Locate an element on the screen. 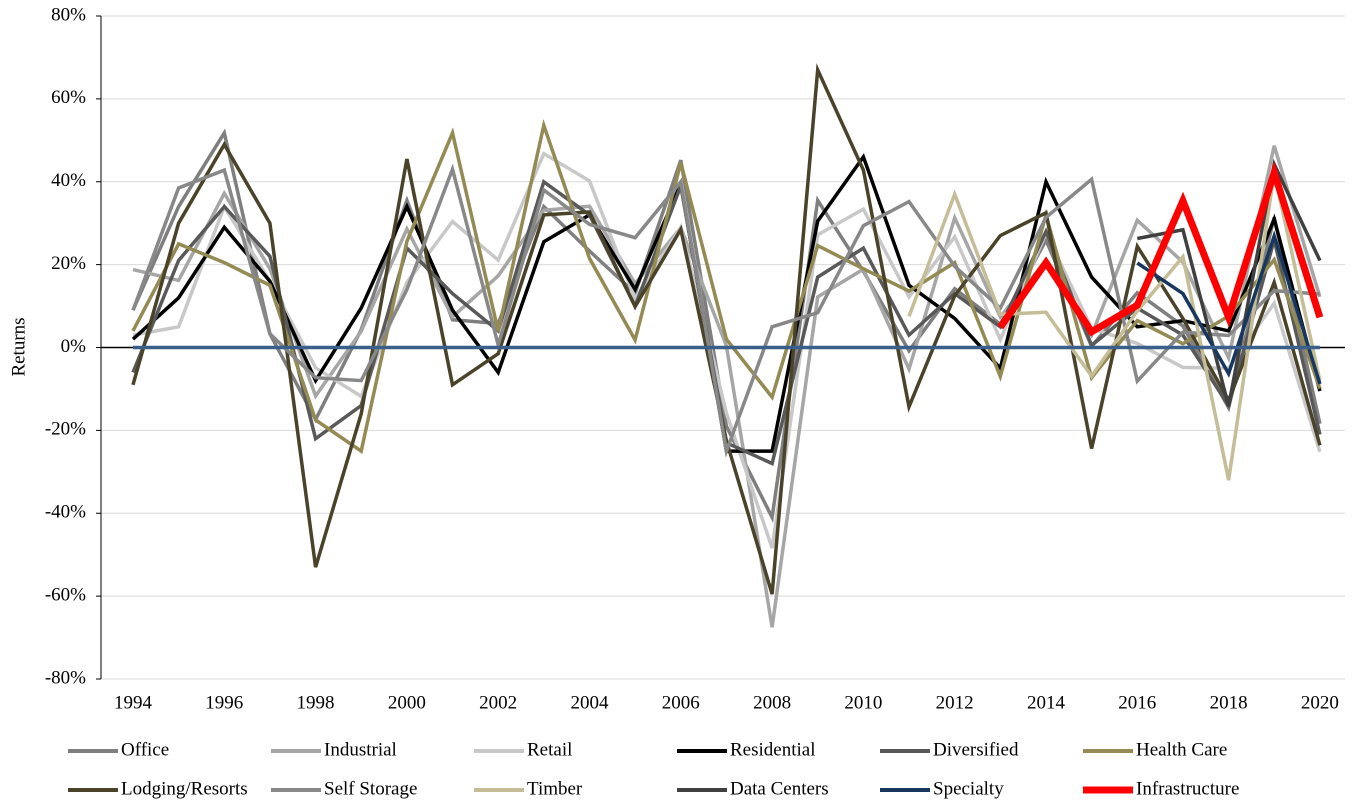  x-tick-label: 2018 is located at coordinates (1229, 702).